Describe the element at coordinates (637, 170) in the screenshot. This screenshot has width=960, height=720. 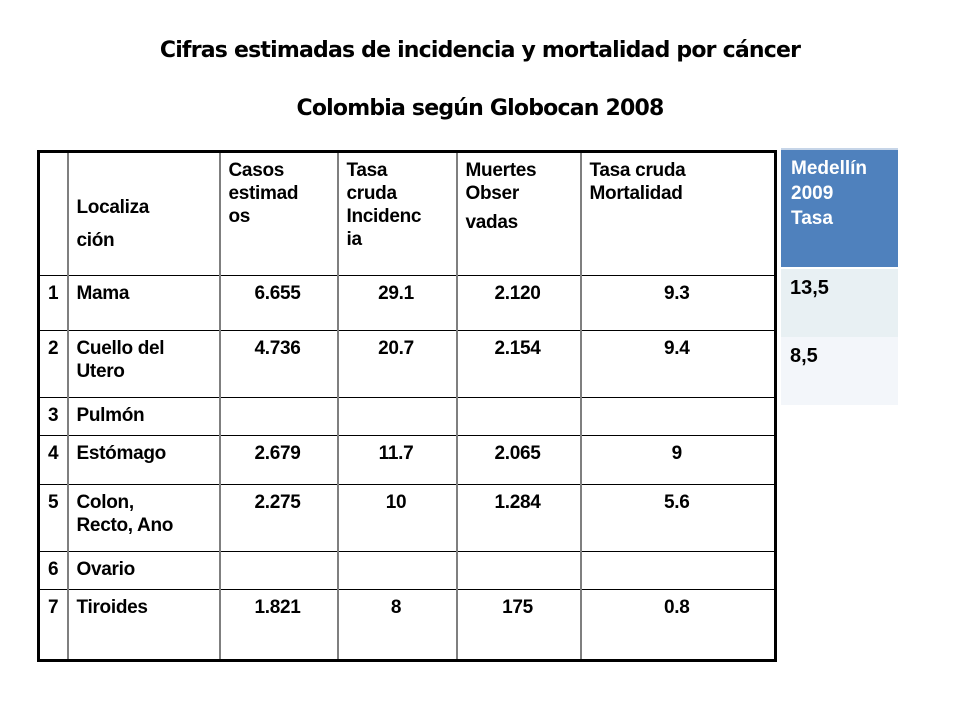
I see `header-text: Tasa cruda` at that location.